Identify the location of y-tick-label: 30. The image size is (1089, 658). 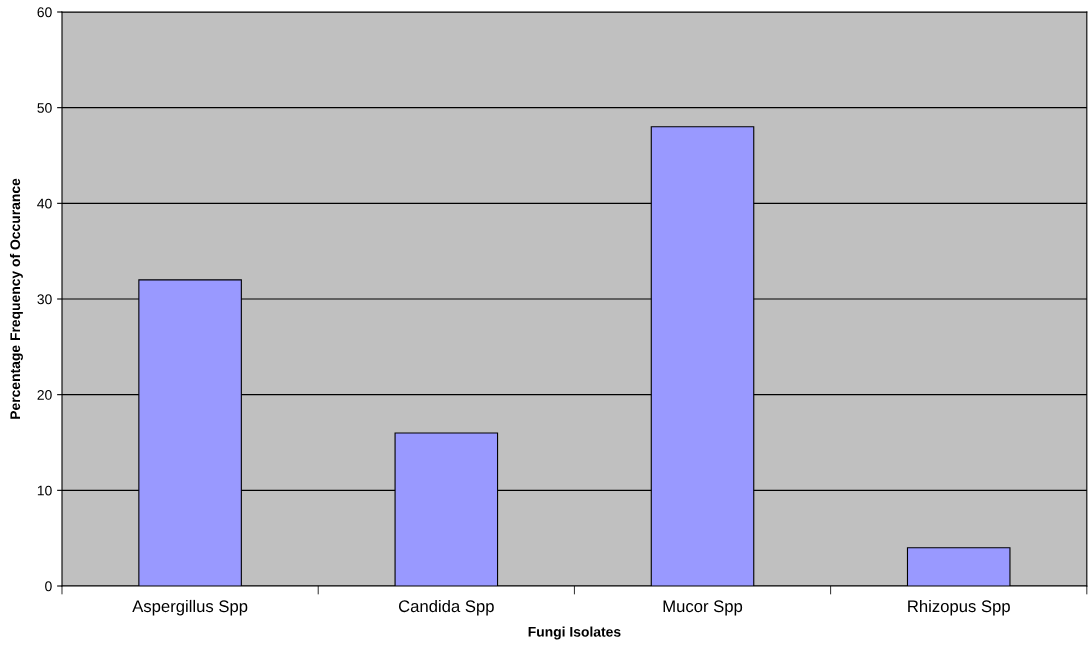
(44, 299).